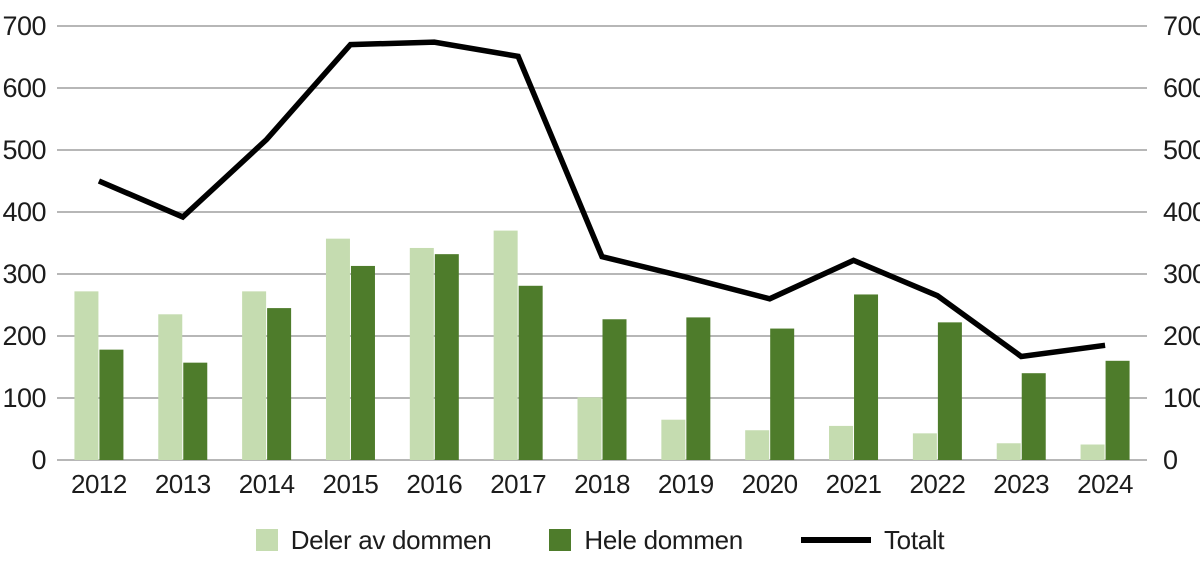 The height and width of the screenshot is (569, 1200). What do you see at coordinates (446, 357) in the screenshot?
I see `bar-2016-hele-dommen` at bounding box center [446, 357].